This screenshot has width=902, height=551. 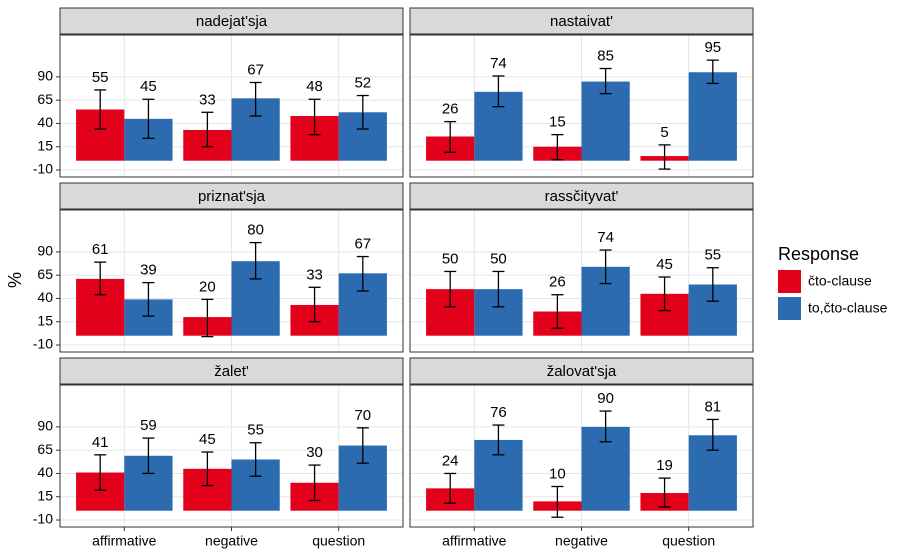 What do you see at coordinates (148, 270) in the screenshot?
I see `value-label: 39` at bounding box center [148, 270].